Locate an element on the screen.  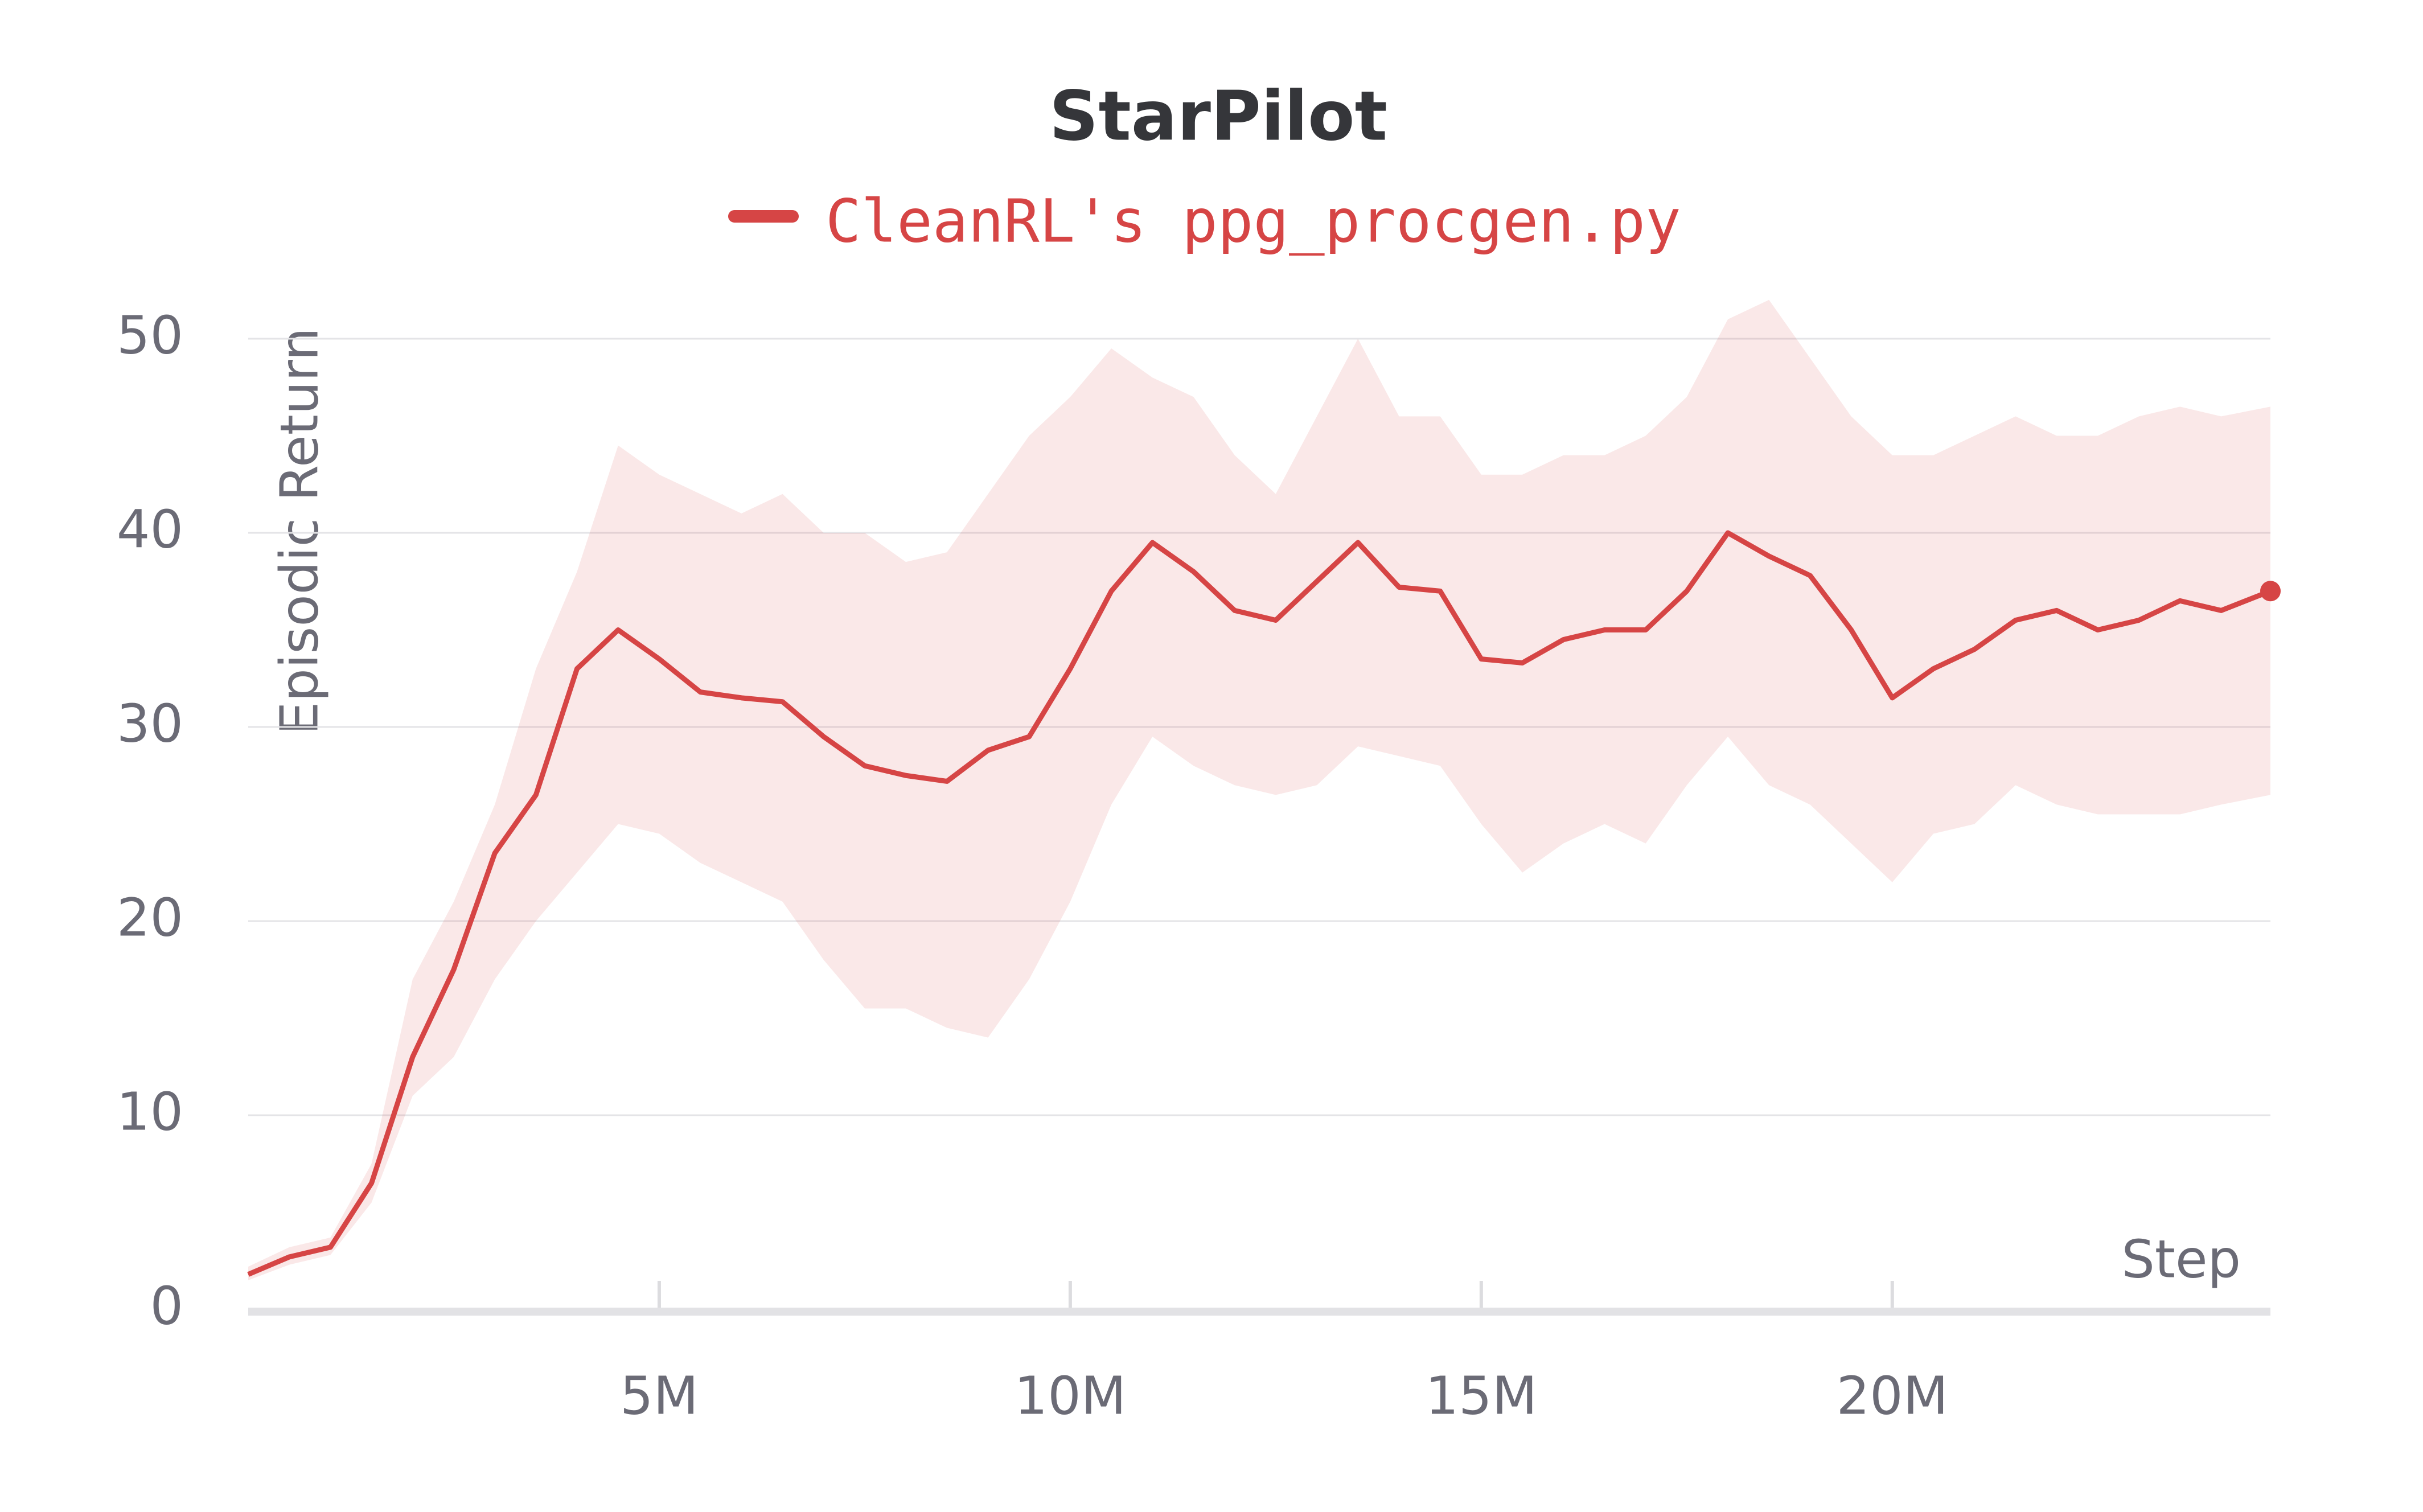
legend: CleanRL's ppg_procgen.py is located at coordinates (1204, 221).